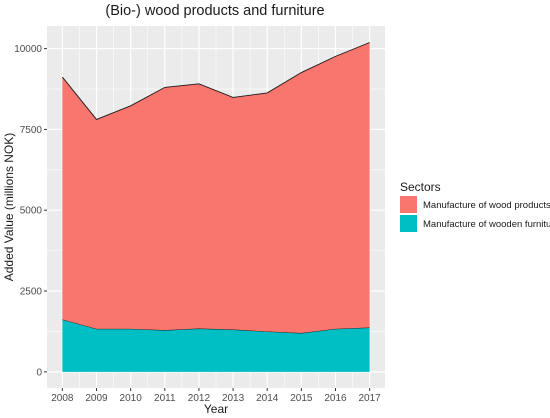 This screenshot has width=550, height=418. What do you see at coordinates (216, 81) in the screenshot?
I see `series-outline` at bounding box center [216, 81].